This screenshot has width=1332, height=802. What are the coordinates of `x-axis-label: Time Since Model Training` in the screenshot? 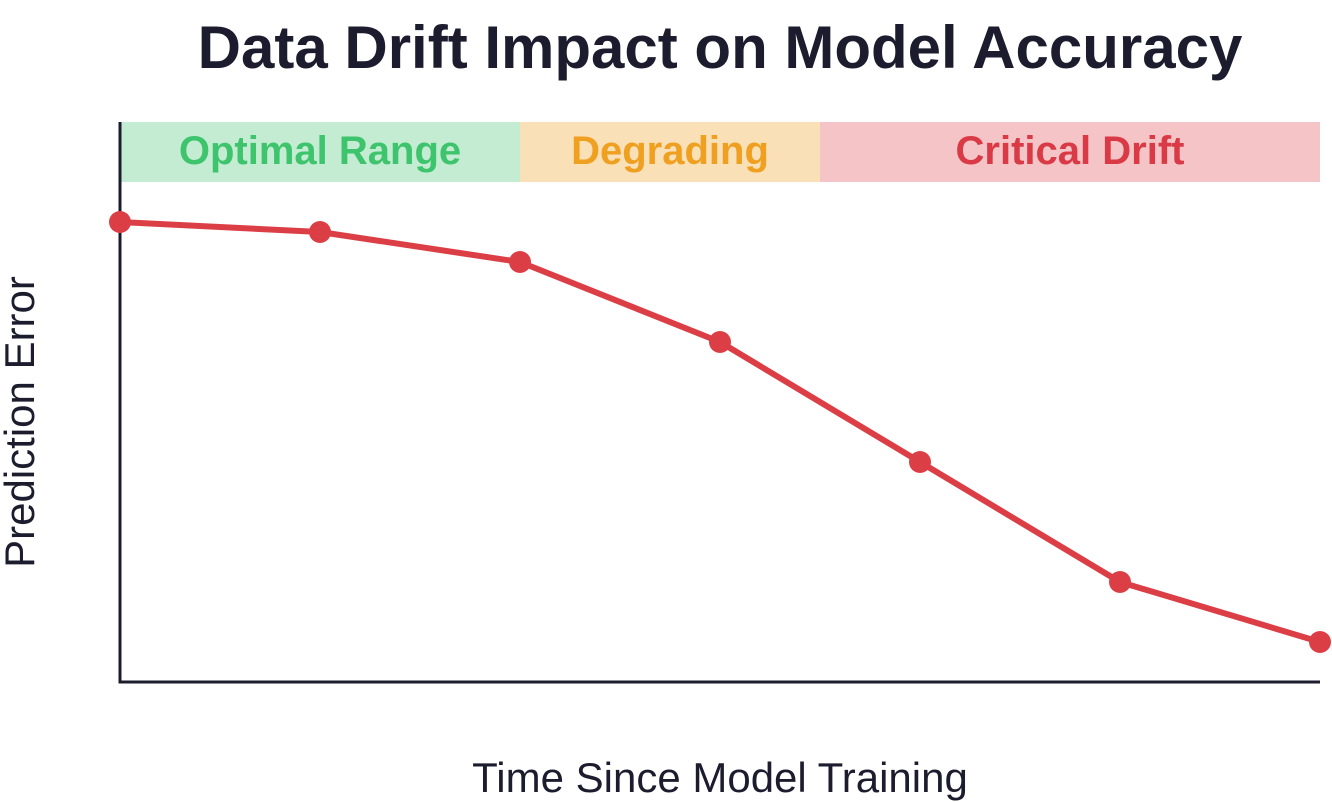 It's located at (720, 777).